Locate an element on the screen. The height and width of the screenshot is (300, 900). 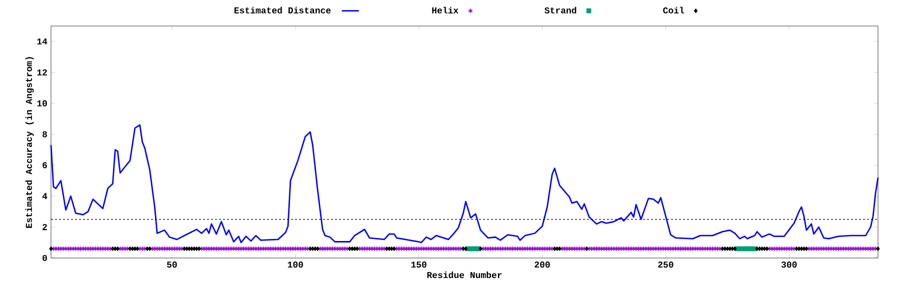
y-tick-label: 4 is located at coordinates (45, 196).